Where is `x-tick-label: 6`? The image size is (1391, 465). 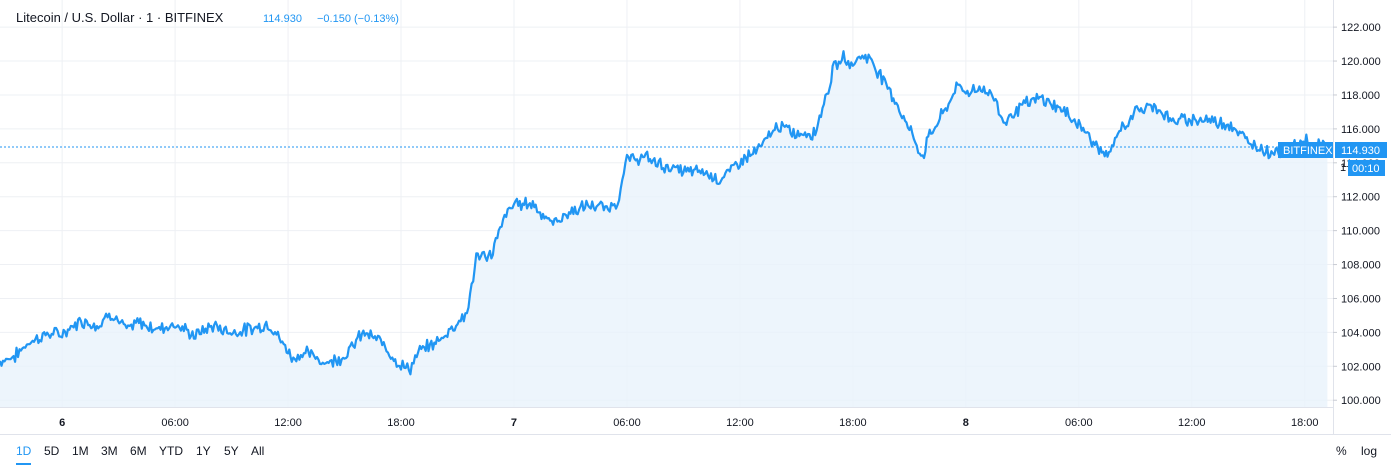
x-tick-label: 6 is located at coordinates (62, 423).